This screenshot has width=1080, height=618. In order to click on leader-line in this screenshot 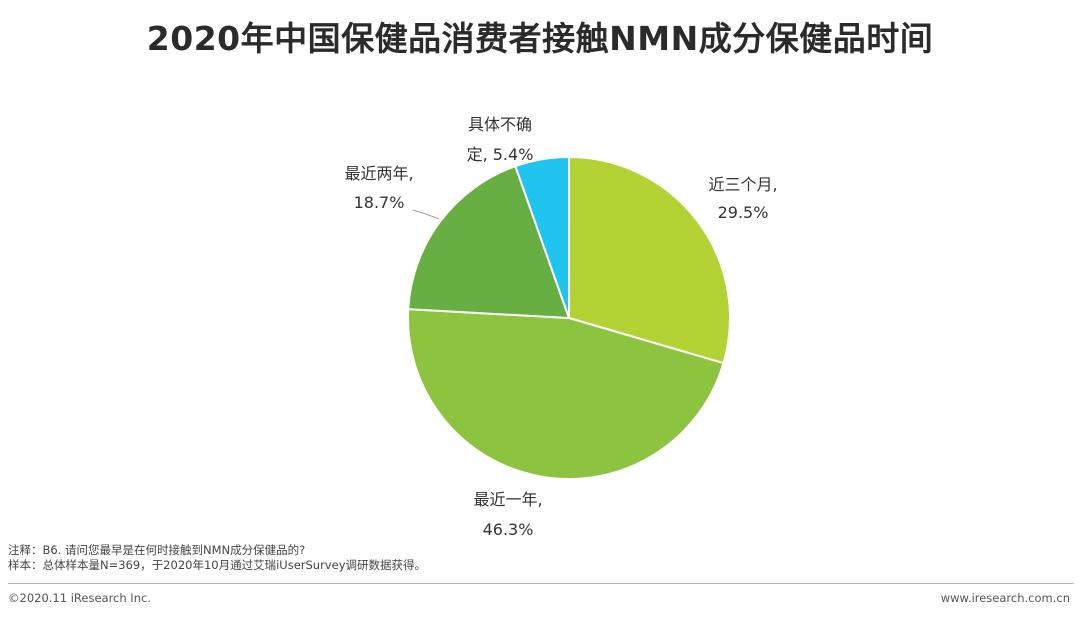, I will do `click(426, 214)`.